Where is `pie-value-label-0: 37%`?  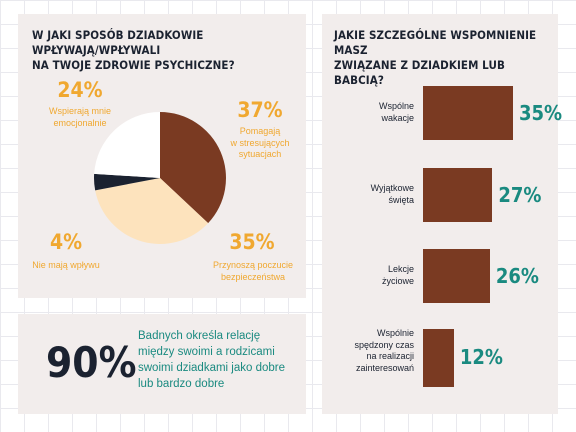
pie-value-label-0: 37% is located at coordinates (260, 110).